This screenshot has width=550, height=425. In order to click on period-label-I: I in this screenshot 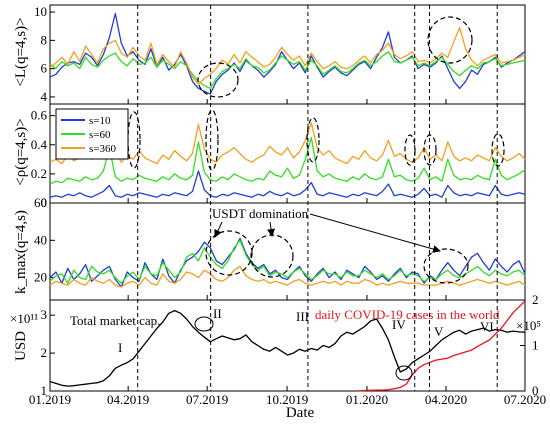, I will do `click(120, 347)`.